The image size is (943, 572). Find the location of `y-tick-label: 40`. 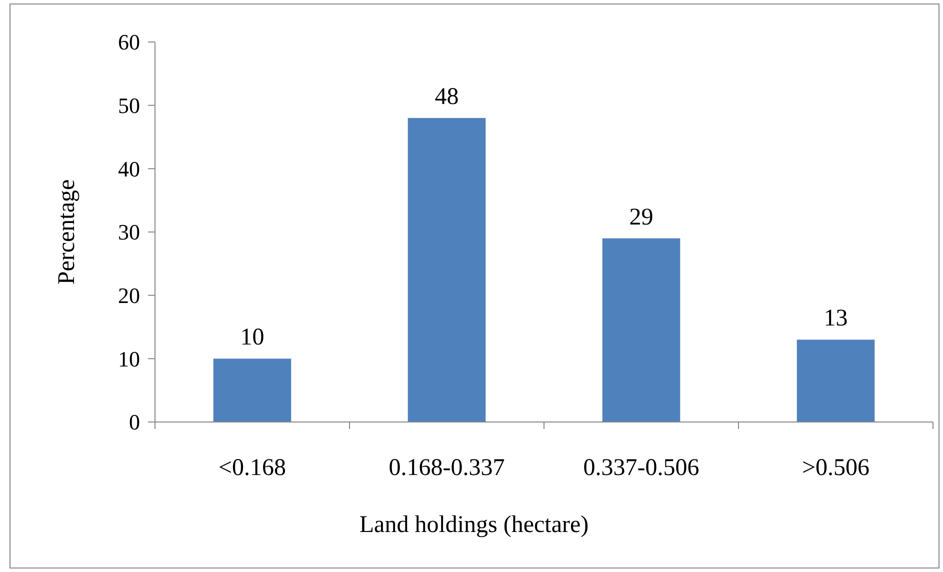

y-tick-label: 40 is located at coordinates (129, 169).